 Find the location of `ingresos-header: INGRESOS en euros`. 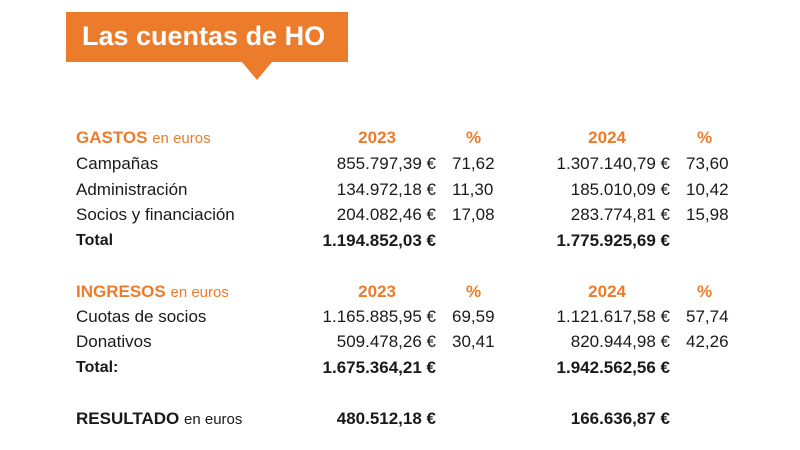

ingresos-header: INGRESOS en euros is located at coordinates (152, 292).